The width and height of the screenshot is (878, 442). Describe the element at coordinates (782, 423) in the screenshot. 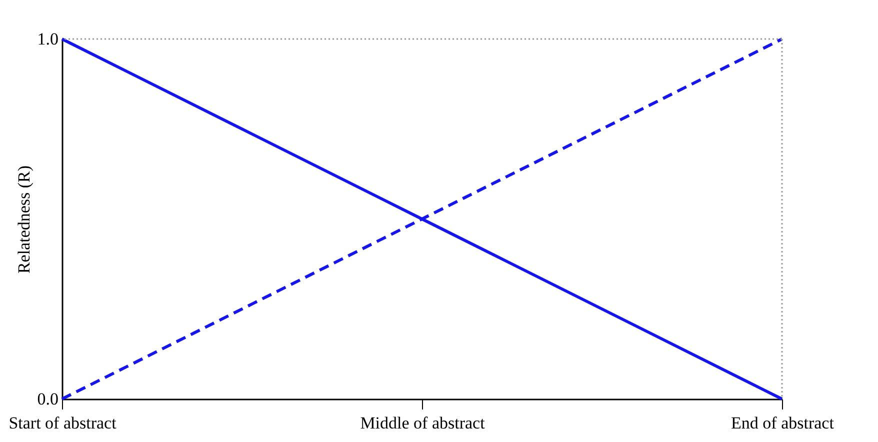

I see `x-tick-label: End of abstract` at that location.